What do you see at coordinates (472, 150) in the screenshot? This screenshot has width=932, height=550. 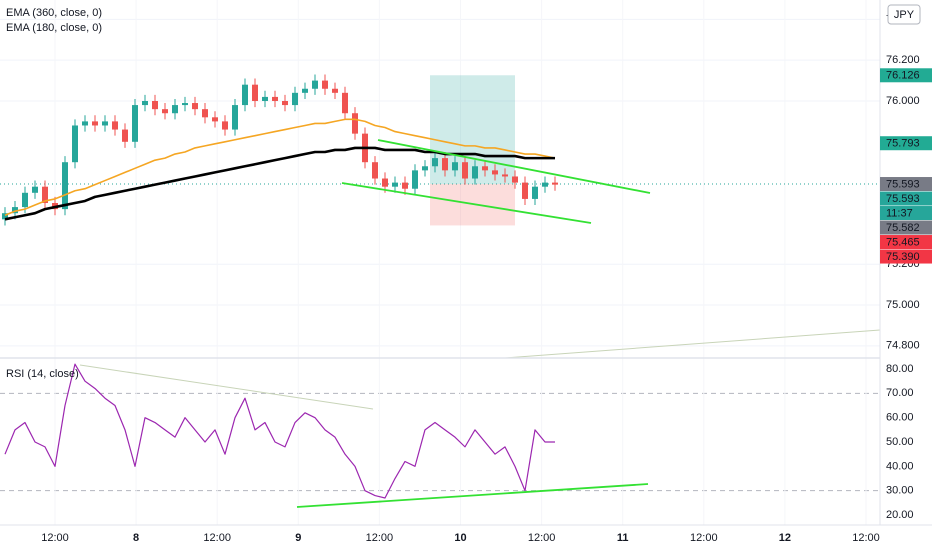 I see `position-tool` at bounding box center [472, 150].